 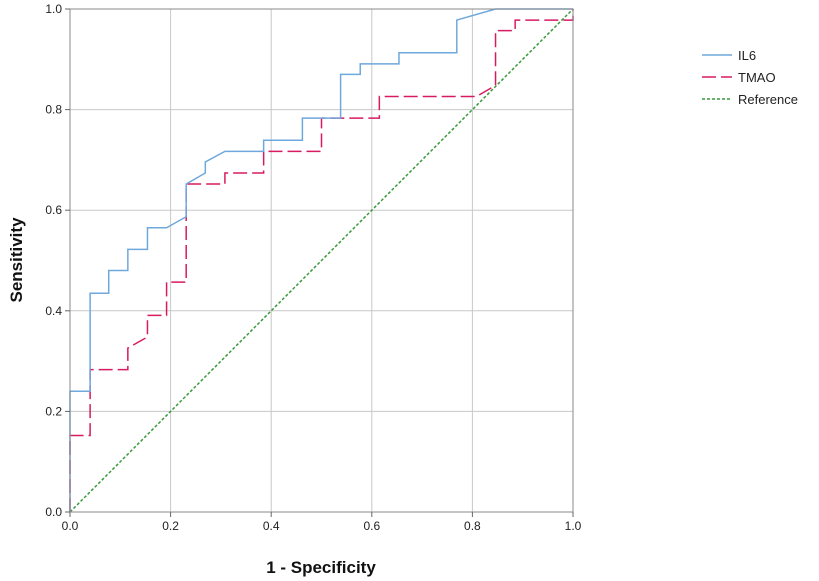 I want to click on y-tick-label: 0.8, so click(x=53, y=110).